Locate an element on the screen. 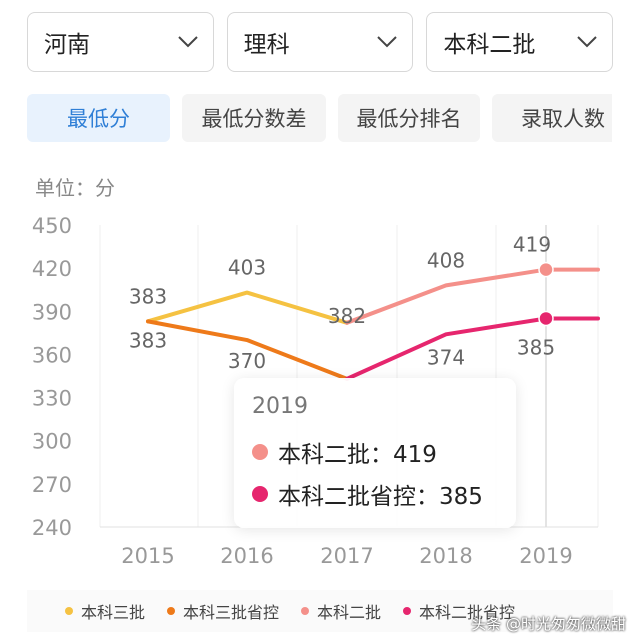 This screenshot has height=644, width=640. tooltip-row: 本科二批省控：385 is located at coordinates (375, 494).